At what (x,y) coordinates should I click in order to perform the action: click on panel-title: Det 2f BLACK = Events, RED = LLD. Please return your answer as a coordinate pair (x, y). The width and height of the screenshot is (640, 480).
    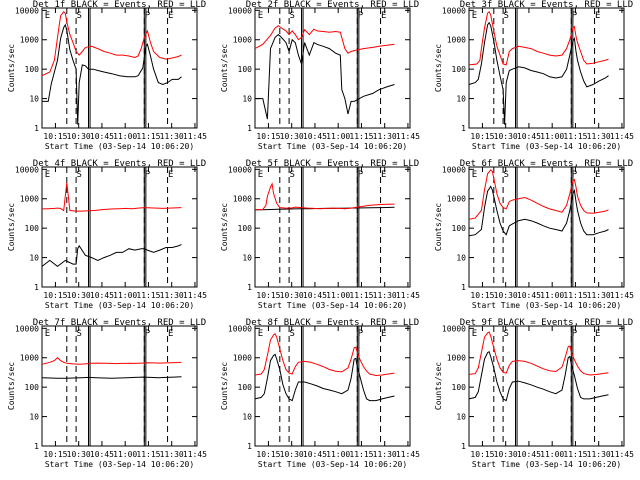
    Looking at the image, I should click on (332, 5).